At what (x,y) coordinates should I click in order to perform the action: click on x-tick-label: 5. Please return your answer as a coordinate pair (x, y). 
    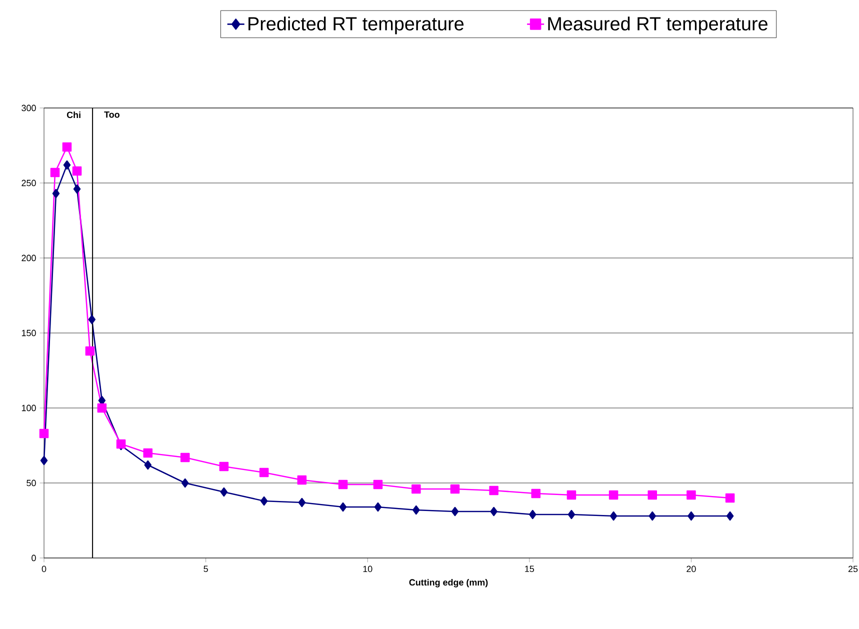
    Looking at the image, I should click on (206, 569).